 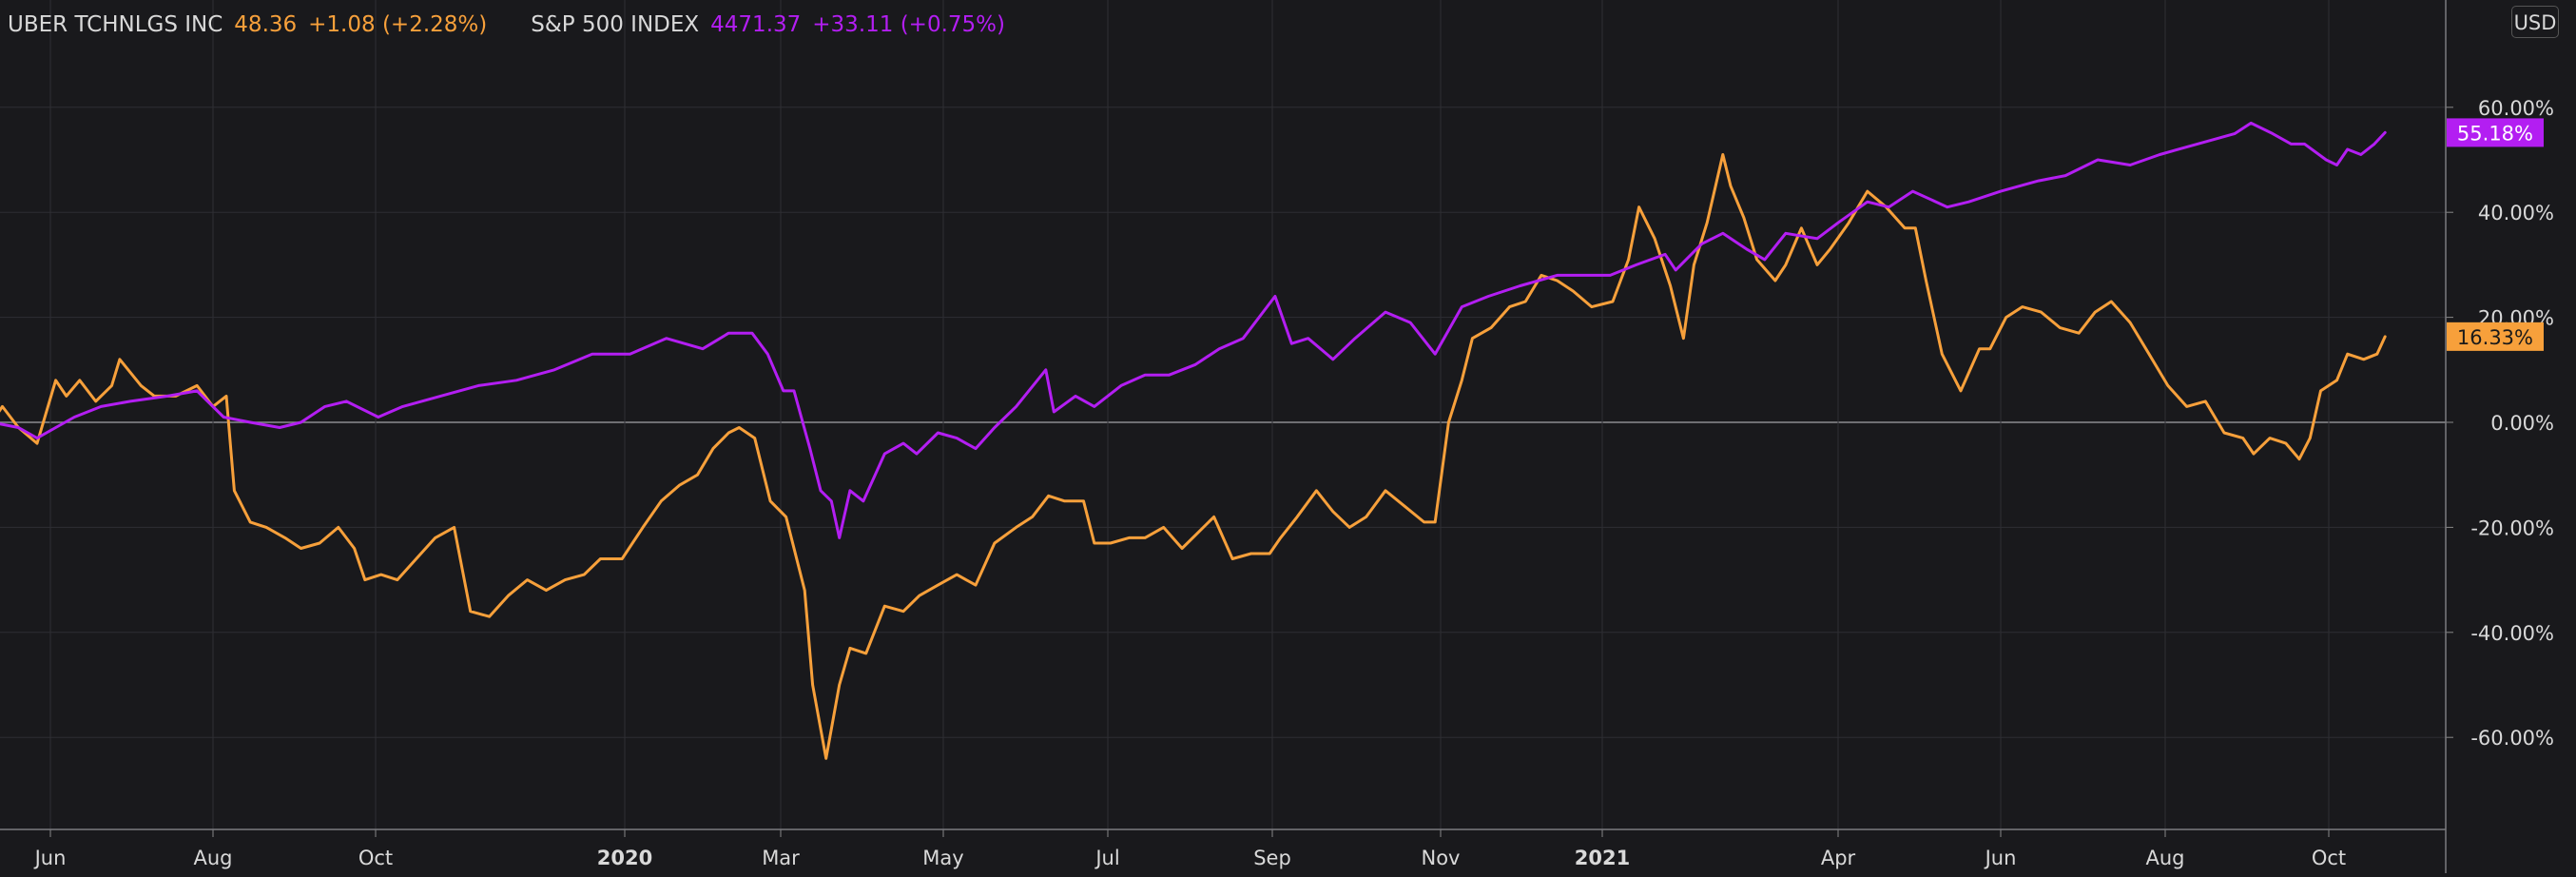 What do you see at coordinates (1838, 858) in the screenshot?
I see `x-tick-label: Apr` at bounding box center [1838, 858].